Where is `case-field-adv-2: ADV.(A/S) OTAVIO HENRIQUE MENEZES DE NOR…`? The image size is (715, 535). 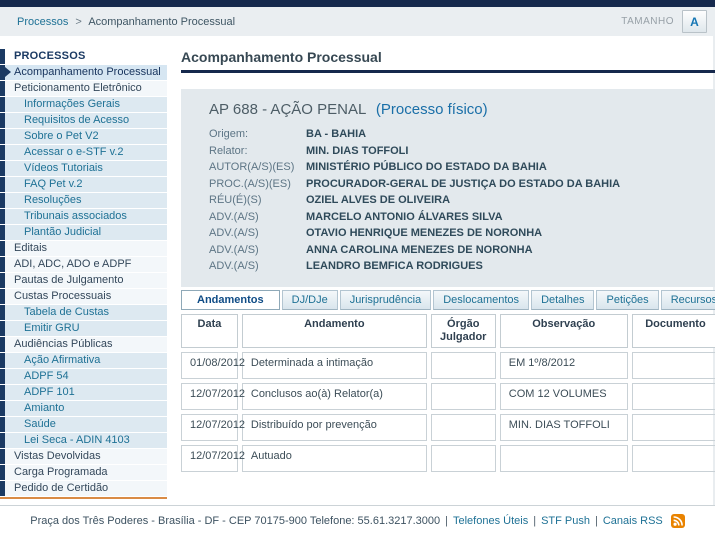 case-field-adv-2: ADV.(A/S) OTAVIO HENRIQUE MENEZES DE NOR… is located at coordinates (376, 233).